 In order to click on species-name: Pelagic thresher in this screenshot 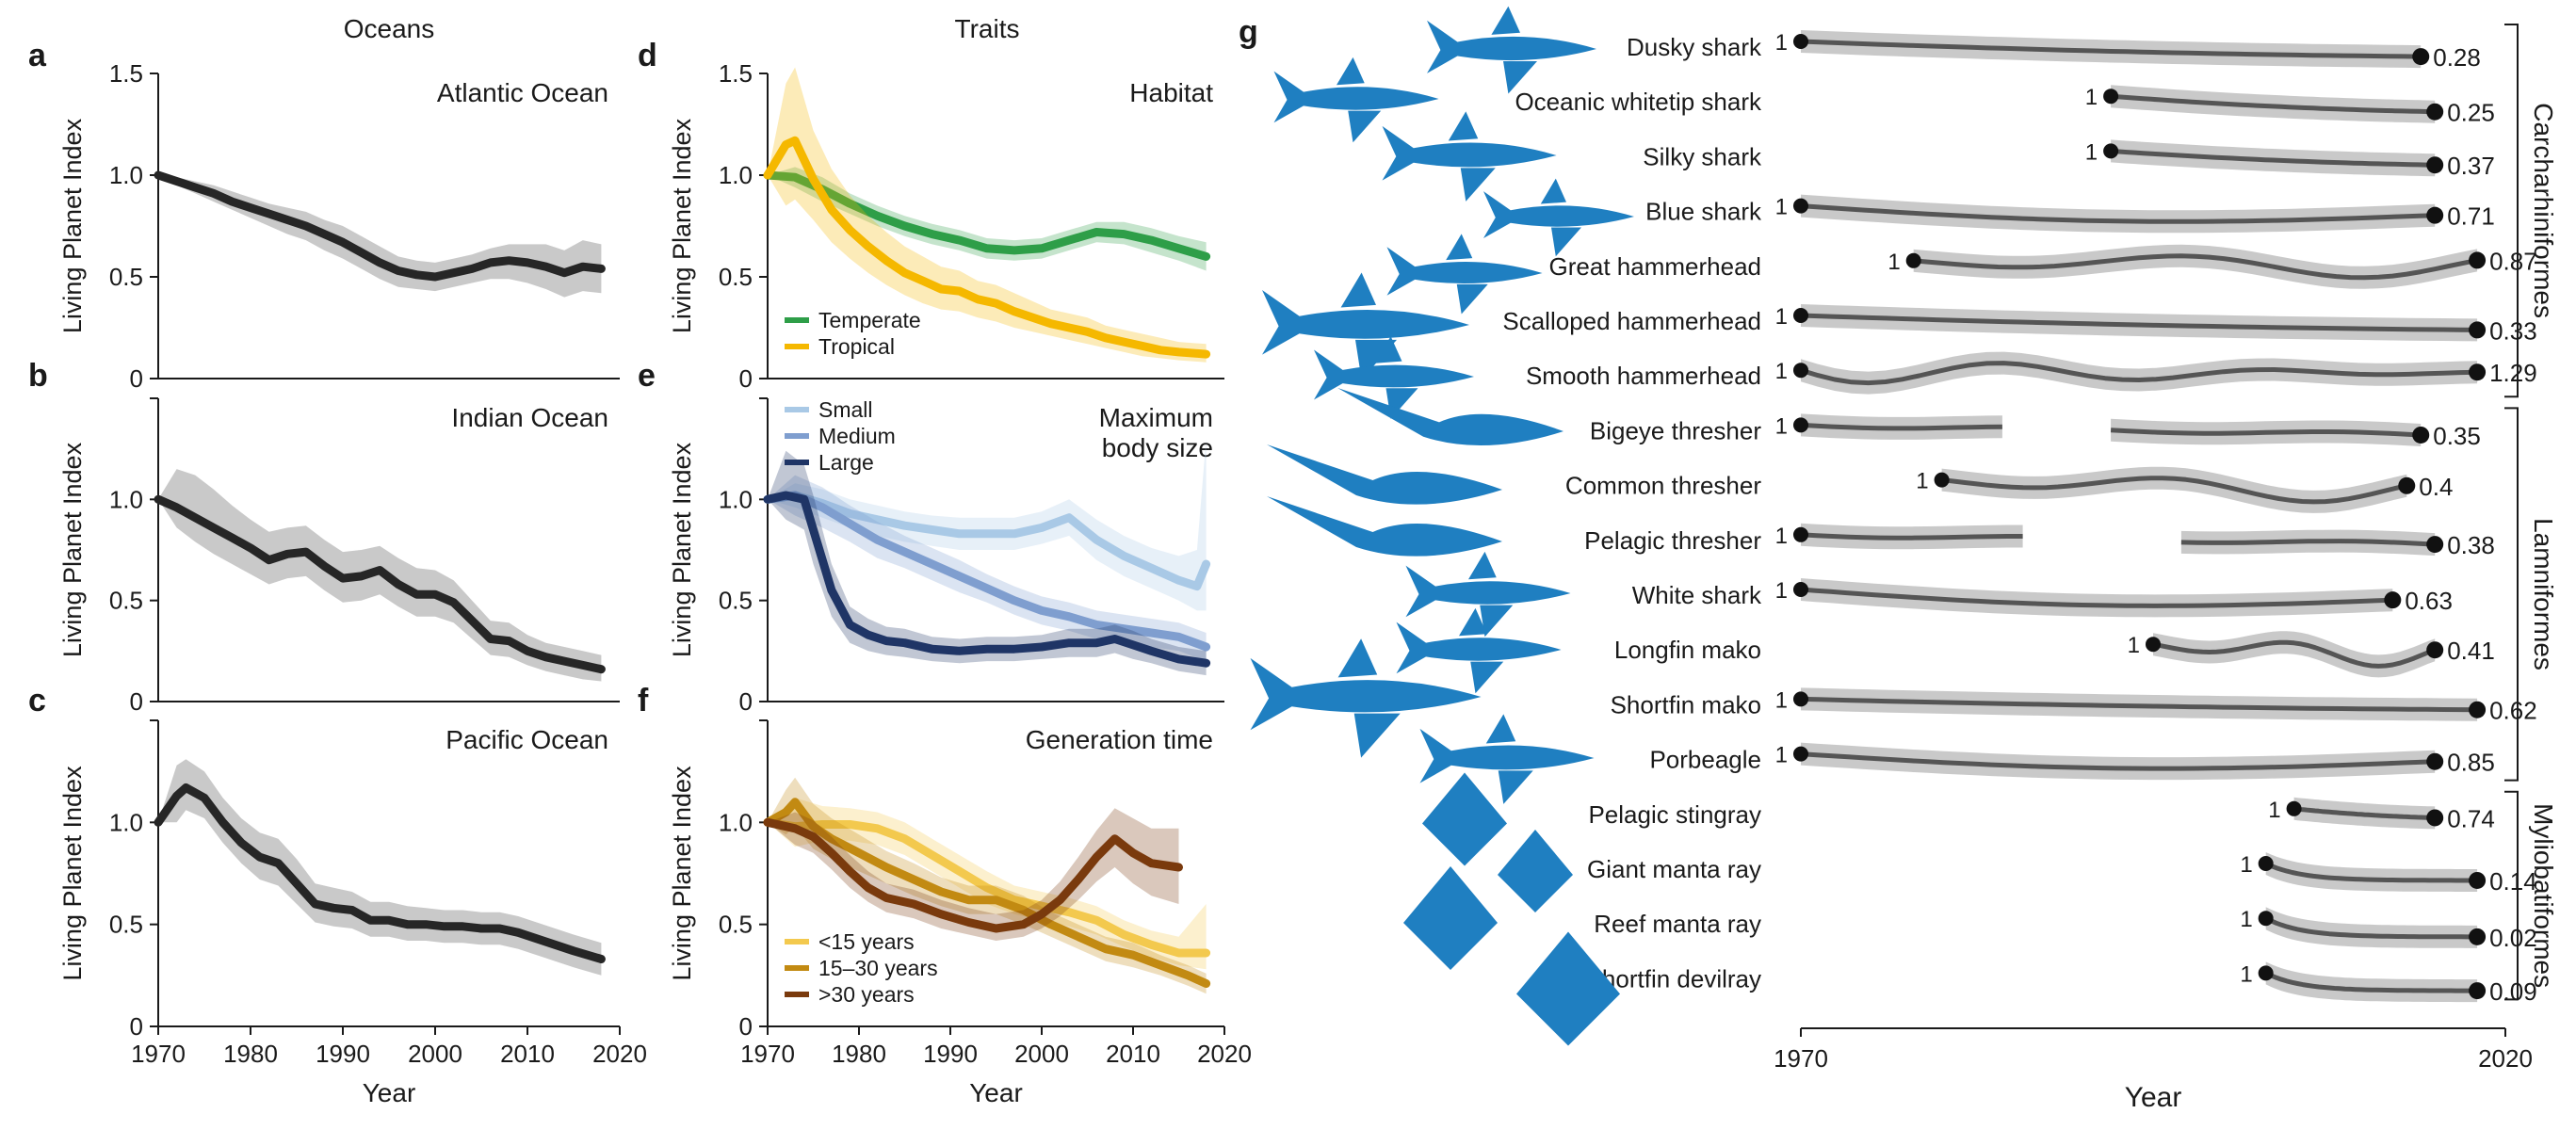, I will do `click(1672, 540)`.